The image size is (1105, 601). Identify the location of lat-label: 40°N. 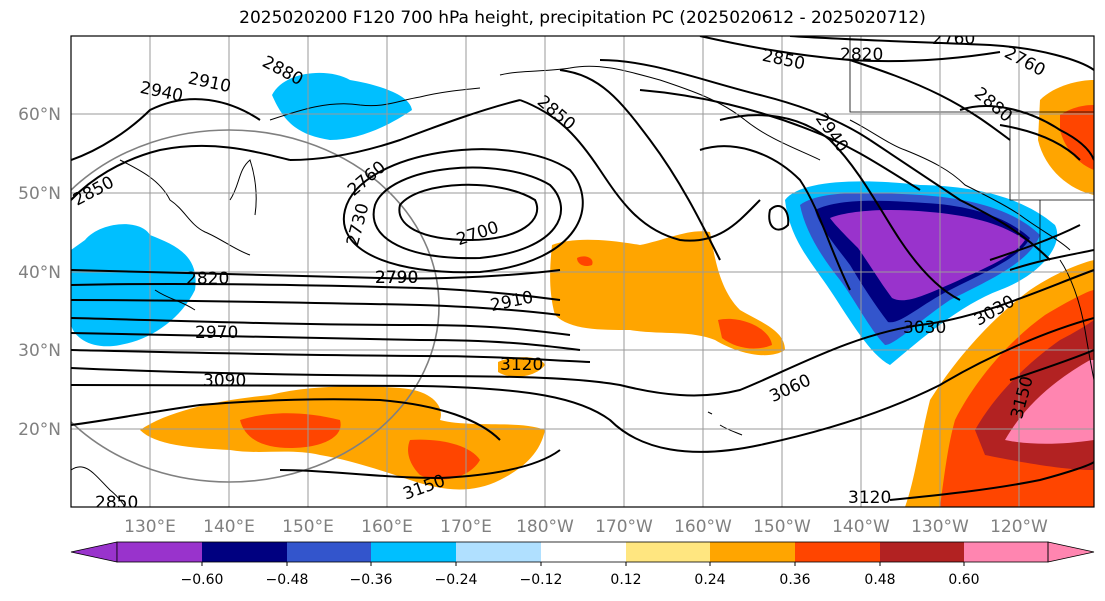
(39, 273).